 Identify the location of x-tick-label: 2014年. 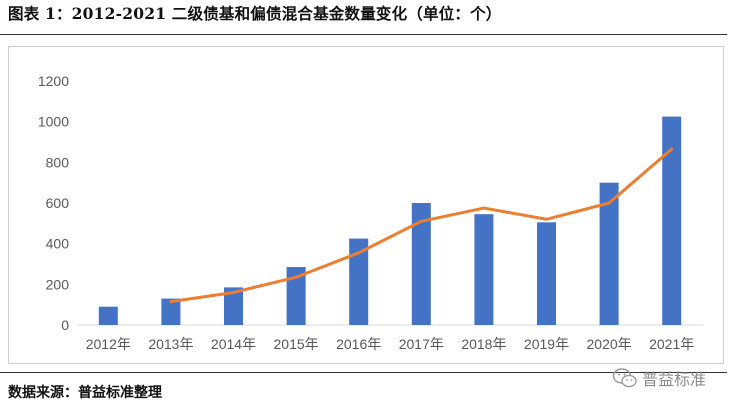
(233, 344).